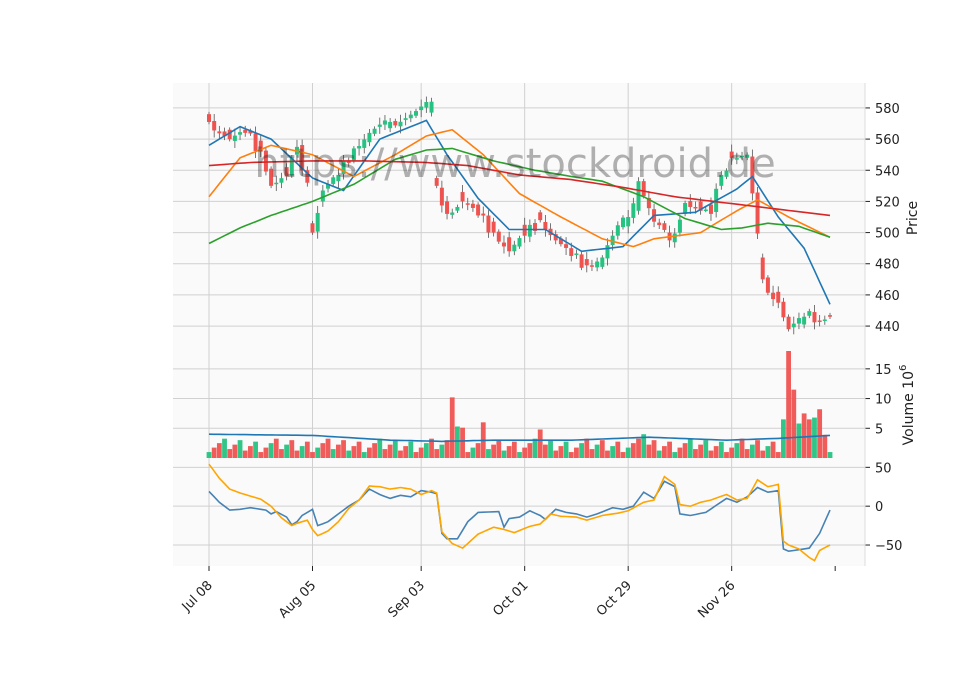  Describe the element at coordinates (907, 405) in the screenshot. I see `volume-axis-label: Volume 106` at that location.